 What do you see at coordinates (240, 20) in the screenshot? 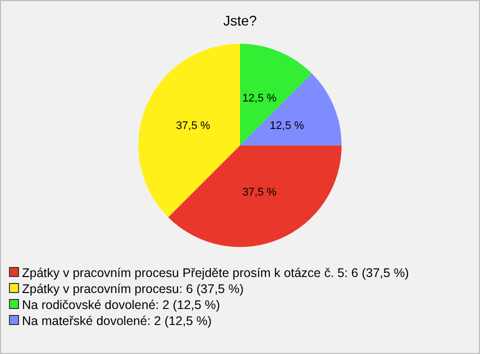
I see `chart-title: Jste?` at bounding box center [240, 20].